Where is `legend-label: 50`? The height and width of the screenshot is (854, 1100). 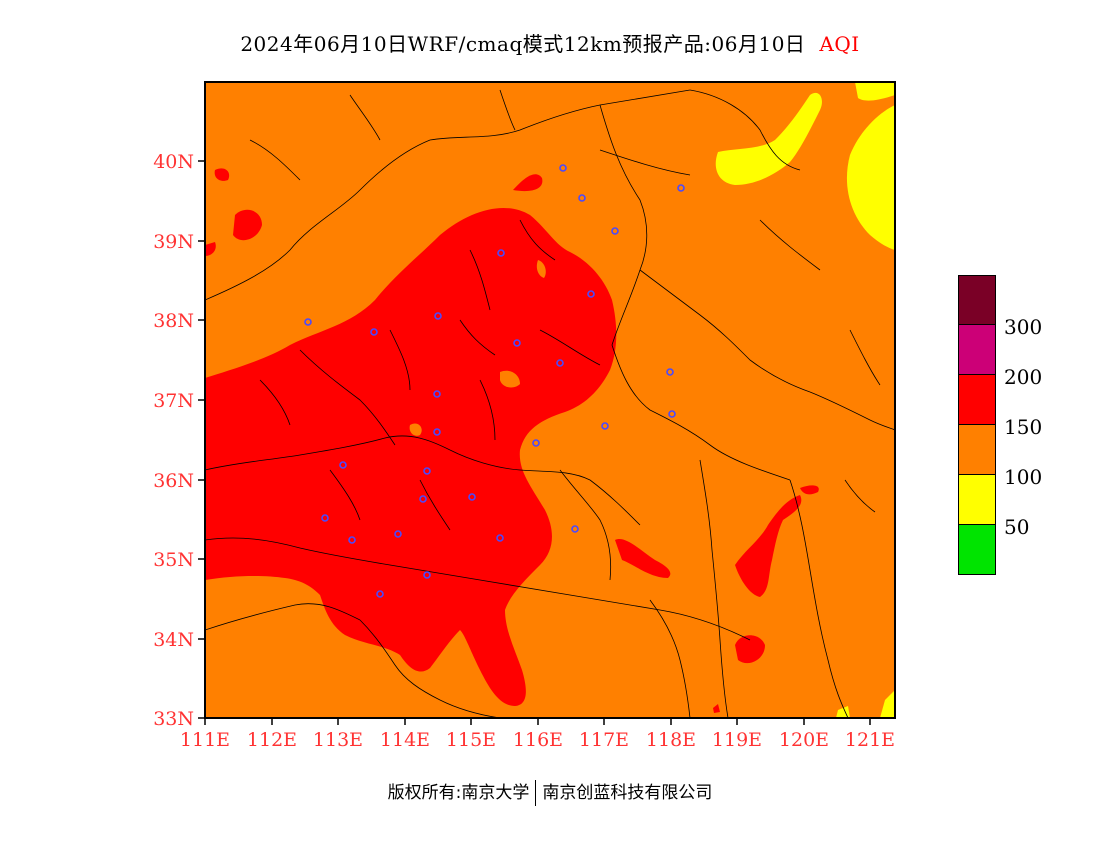 legend-label: 50 is located at coordinates (1017, 527).